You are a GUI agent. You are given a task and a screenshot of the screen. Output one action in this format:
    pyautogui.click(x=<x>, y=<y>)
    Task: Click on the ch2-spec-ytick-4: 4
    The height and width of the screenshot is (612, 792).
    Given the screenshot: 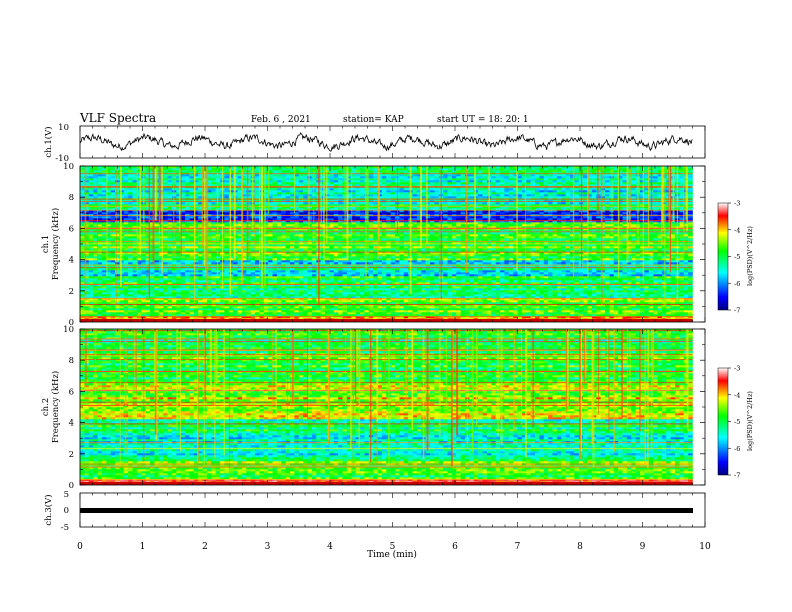 What is the action you would take?
    pyautogui.click(x=71, y=424)
    